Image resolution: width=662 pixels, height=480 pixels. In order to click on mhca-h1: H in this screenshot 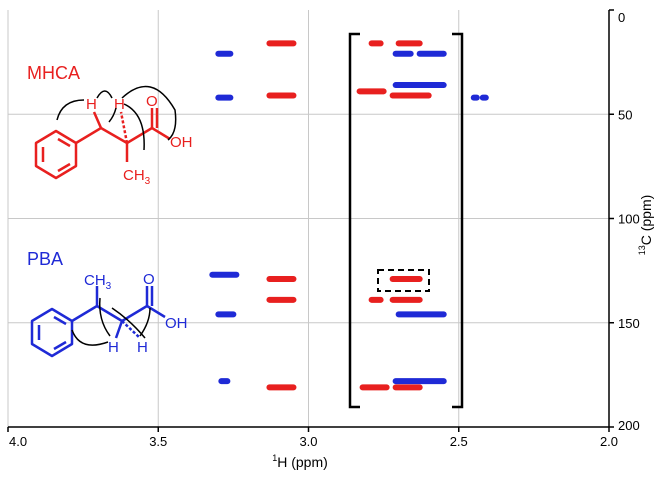, I will do `click(91, 104)`.